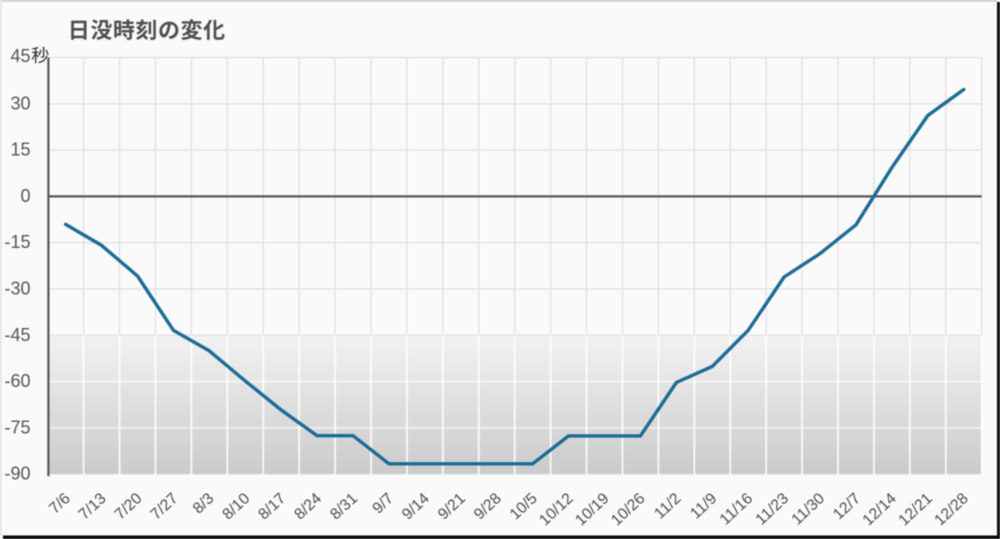 This screenshot has height=539, width=1000. What do you see at coordinates (25, 196) in the screenshot?
I see `svg-text: 0` at bounding box center [25, 196].